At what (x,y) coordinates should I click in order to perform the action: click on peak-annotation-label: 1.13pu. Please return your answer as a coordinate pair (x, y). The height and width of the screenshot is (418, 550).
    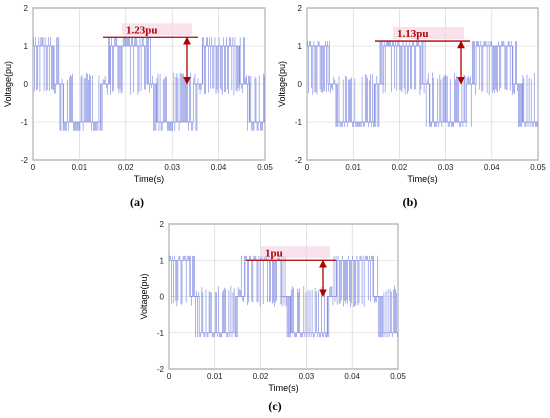
    Looking at the image, I should click on (413, 34).